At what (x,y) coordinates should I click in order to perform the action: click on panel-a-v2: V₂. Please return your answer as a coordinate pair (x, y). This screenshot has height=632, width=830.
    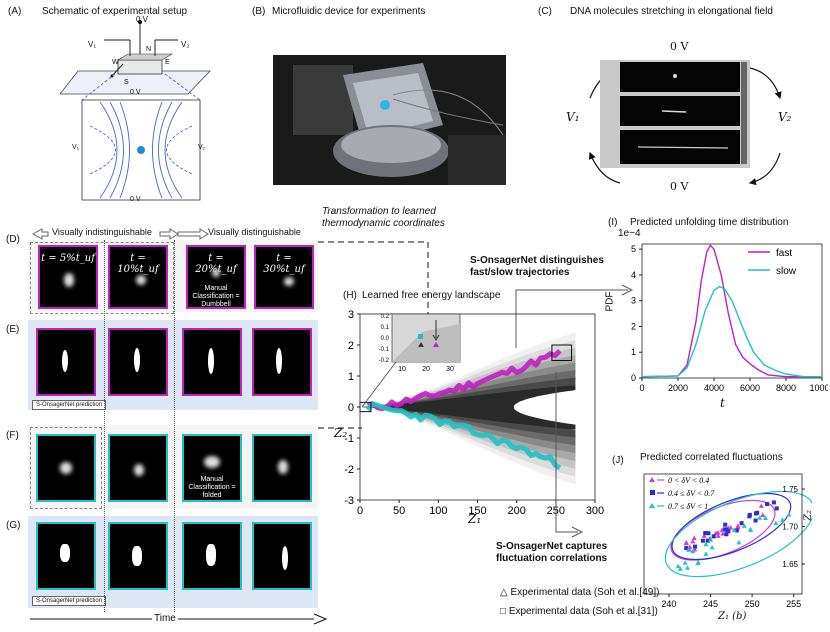
    Looking at the image, I should click on (185, 44).